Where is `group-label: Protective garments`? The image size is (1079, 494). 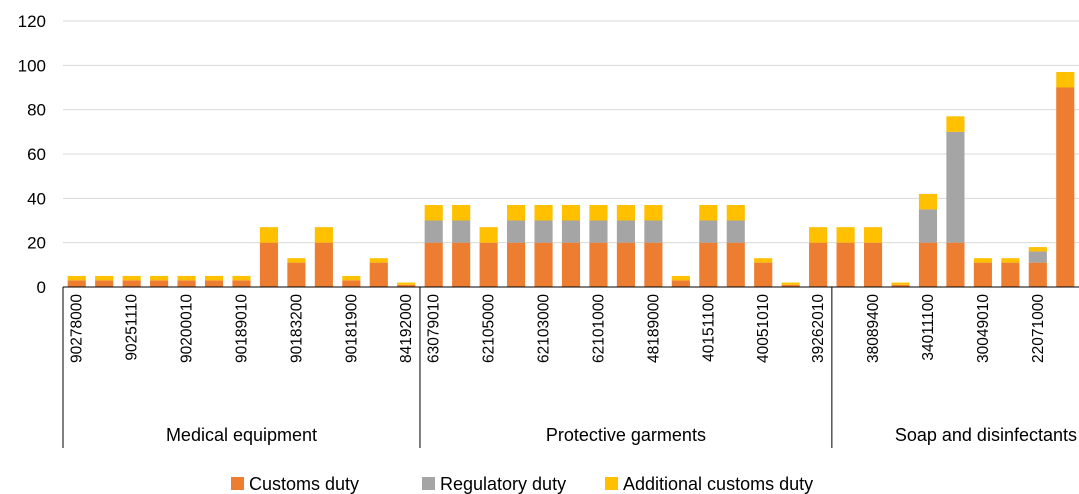 group-label: Protective garments is located at coordinates (626, 435).